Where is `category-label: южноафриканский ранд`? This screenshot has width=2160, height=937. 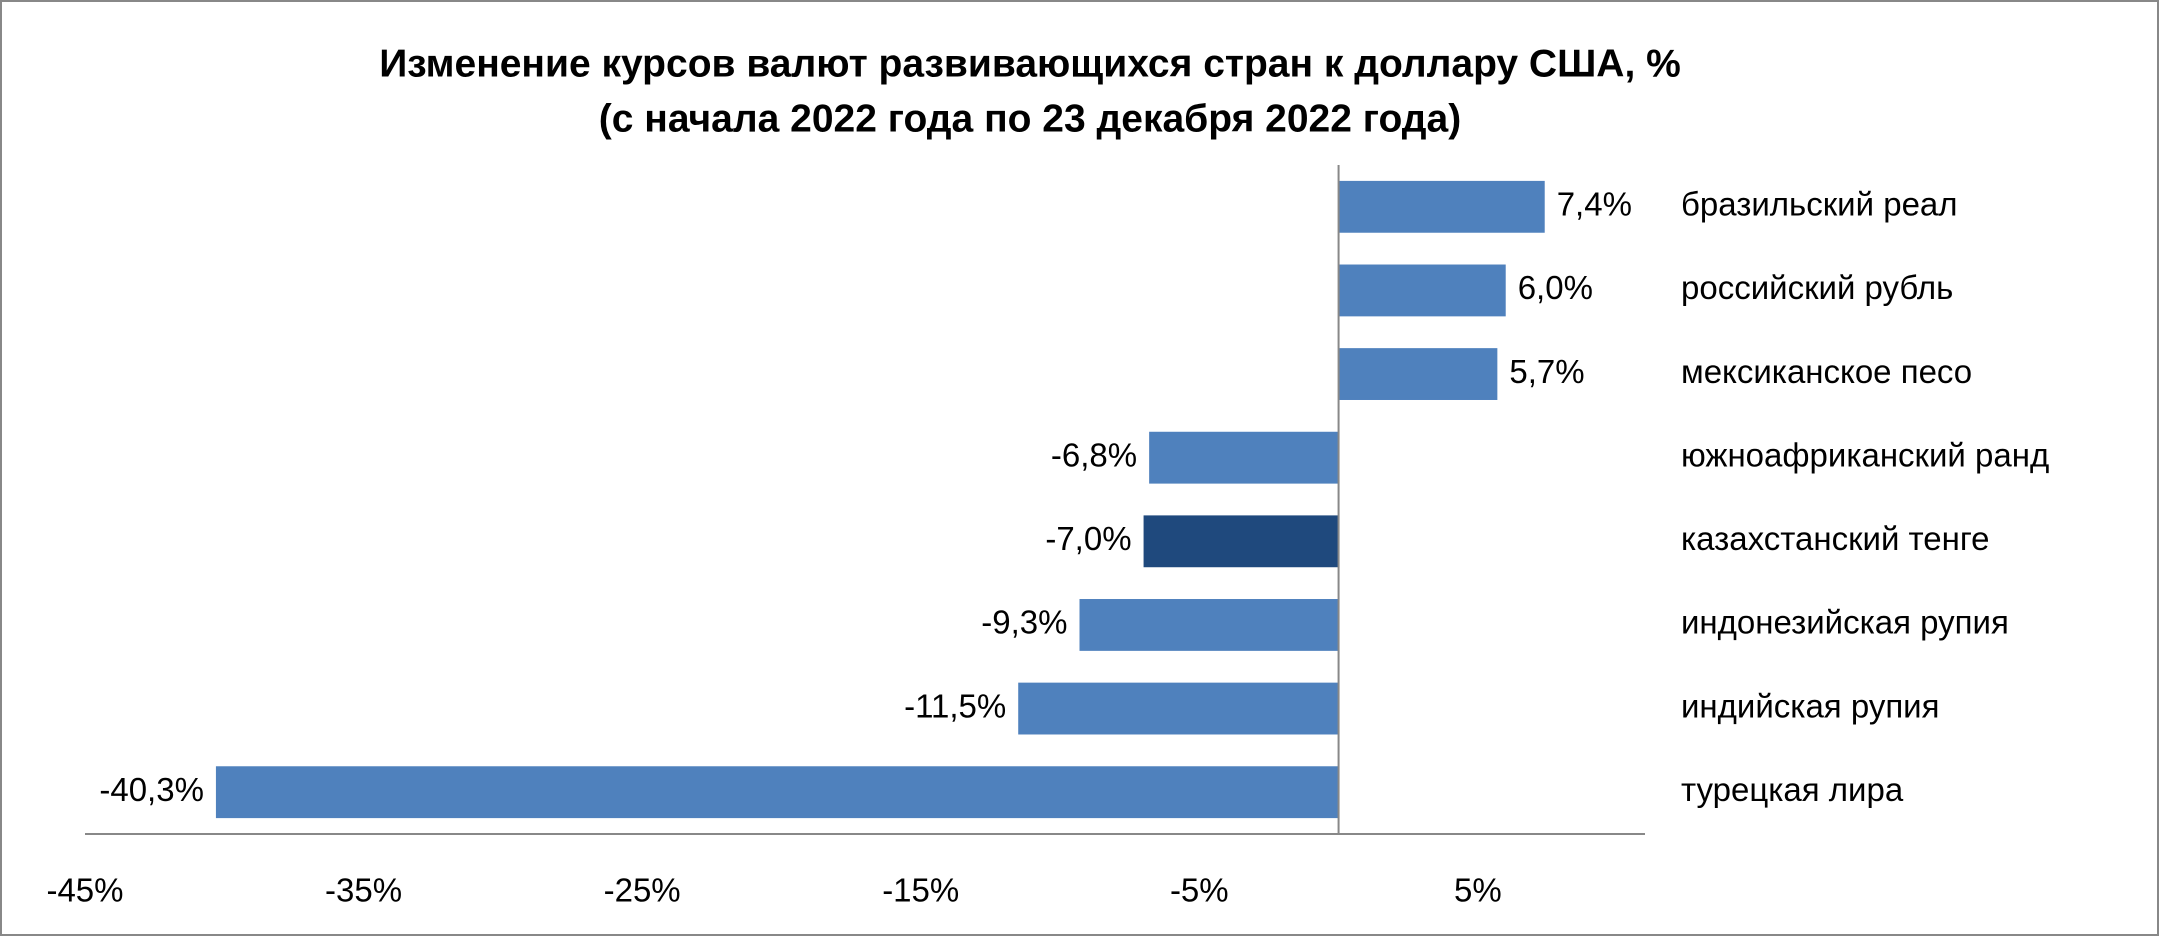 category-label: южноафриканский ранд is located at coordinates (1865, 454).